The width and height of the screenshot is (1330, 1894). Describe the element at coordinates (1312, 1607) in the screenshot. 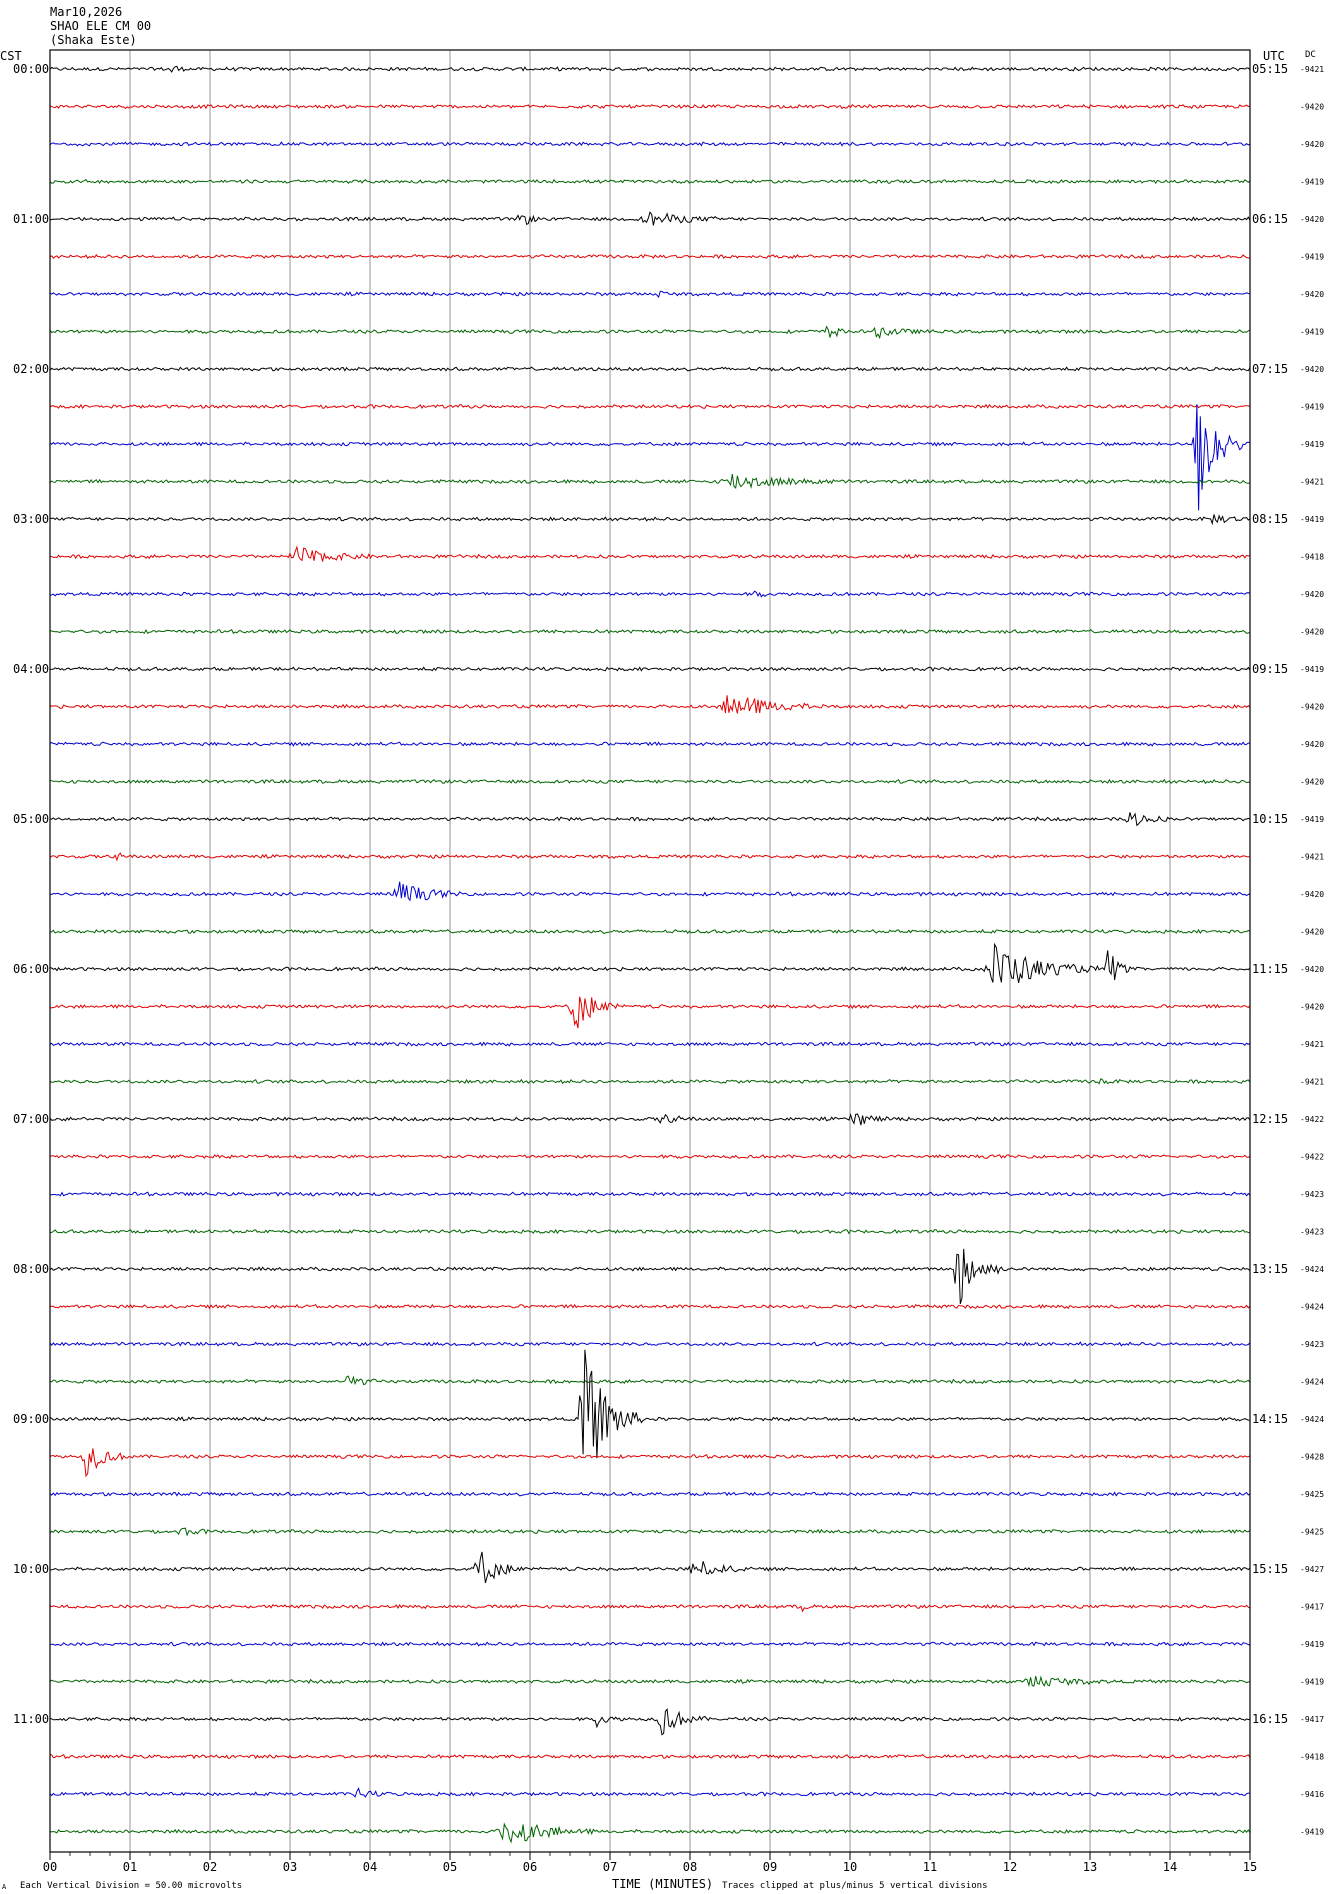

I see `dc-offset-label: -9417` at that location.